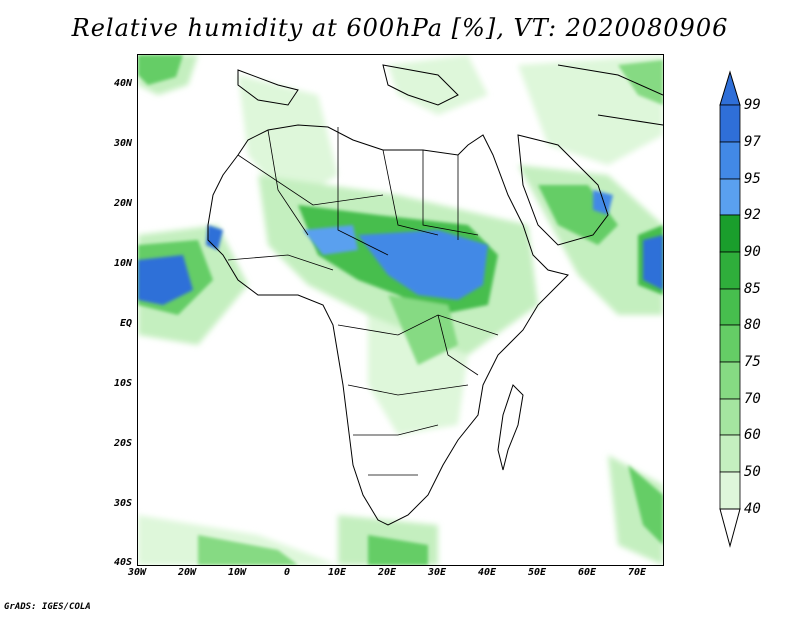 Image resolution: width=800 pixels, height=618 pixels. What do you see at coordinates (487, 572) in the screenshot?
I see `lon-label-40e: 40E` at bounding box center [487, 572].